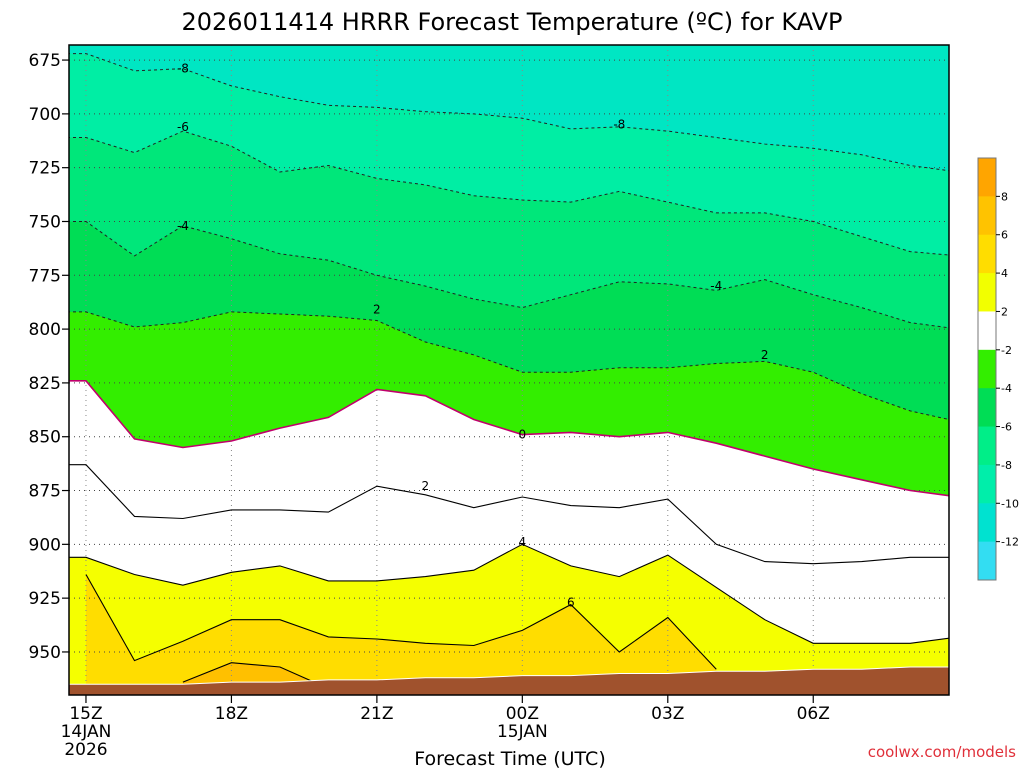  What do you see at coordinates (1006, 388) in the screenshot?
I see `colorbar-tick-label: -4` at bounding box center [1006, 388].